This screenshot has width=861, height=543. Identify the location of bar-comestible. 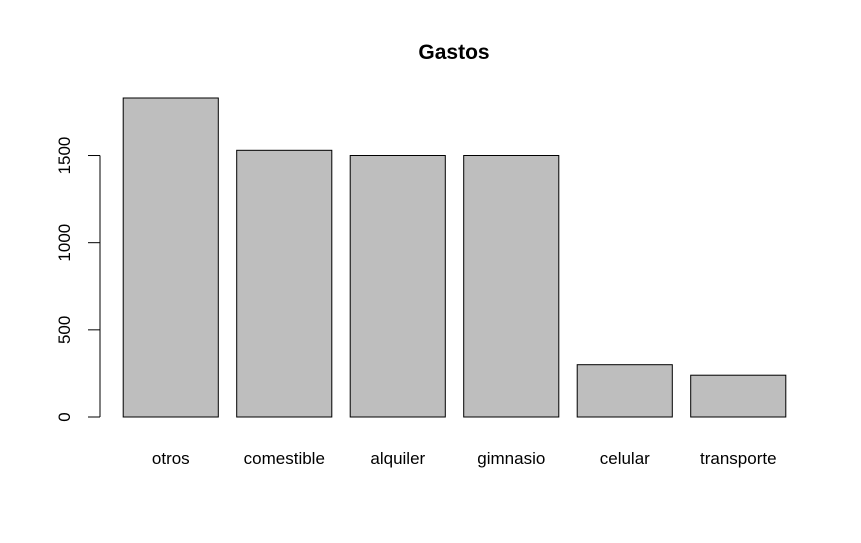
(284, 283).